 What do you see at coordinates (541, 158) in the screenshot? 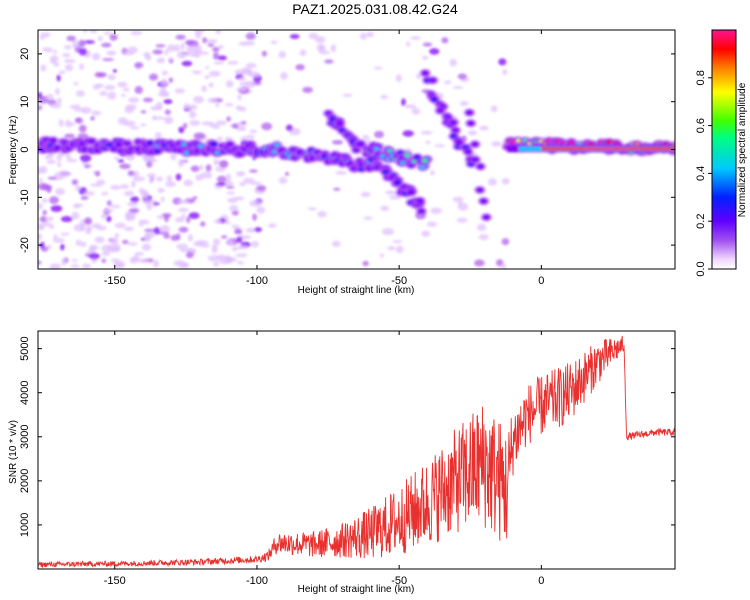
I see `spectrogram-x-tick: 0` at bounding box center [541, 158].